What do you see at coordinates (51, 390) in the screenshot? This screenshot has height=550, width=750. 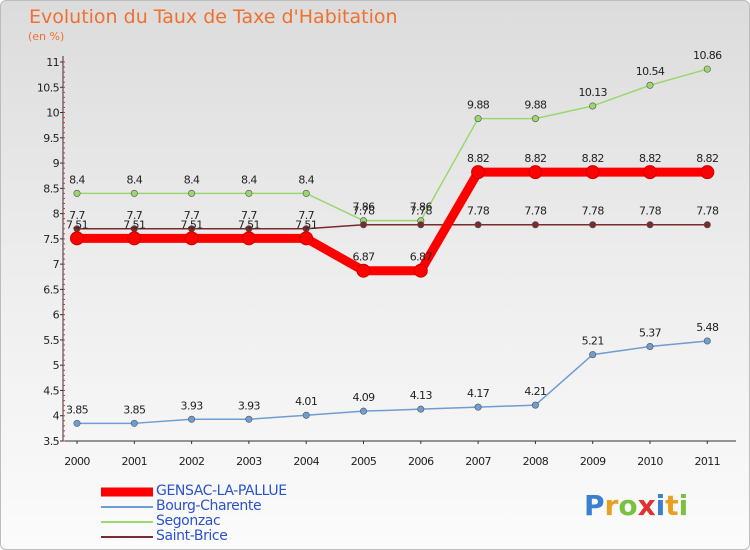 I see `y-tick-label: 4.5` at bounding box center [51, 390].